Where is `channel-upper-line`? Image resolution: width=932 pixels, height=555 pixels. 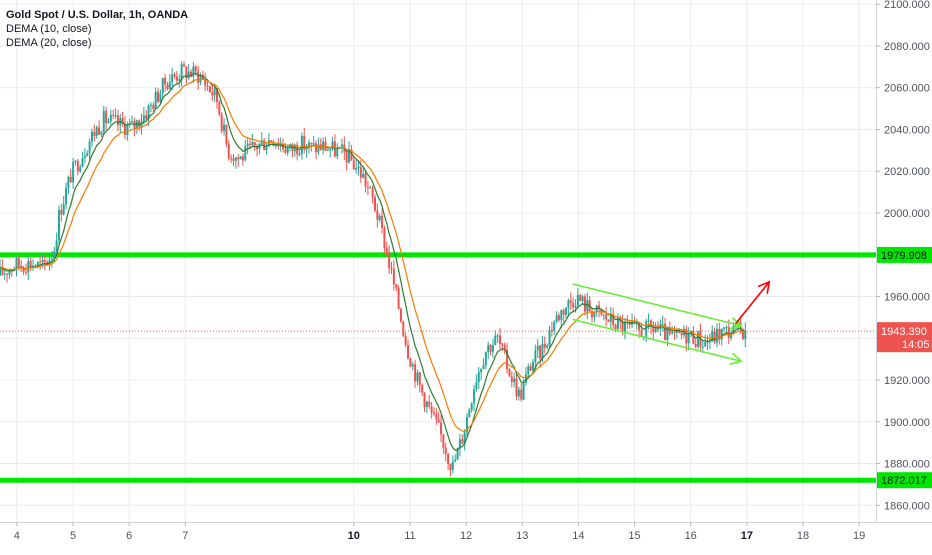
channel-upper-line is located at coordinates (657, 305).